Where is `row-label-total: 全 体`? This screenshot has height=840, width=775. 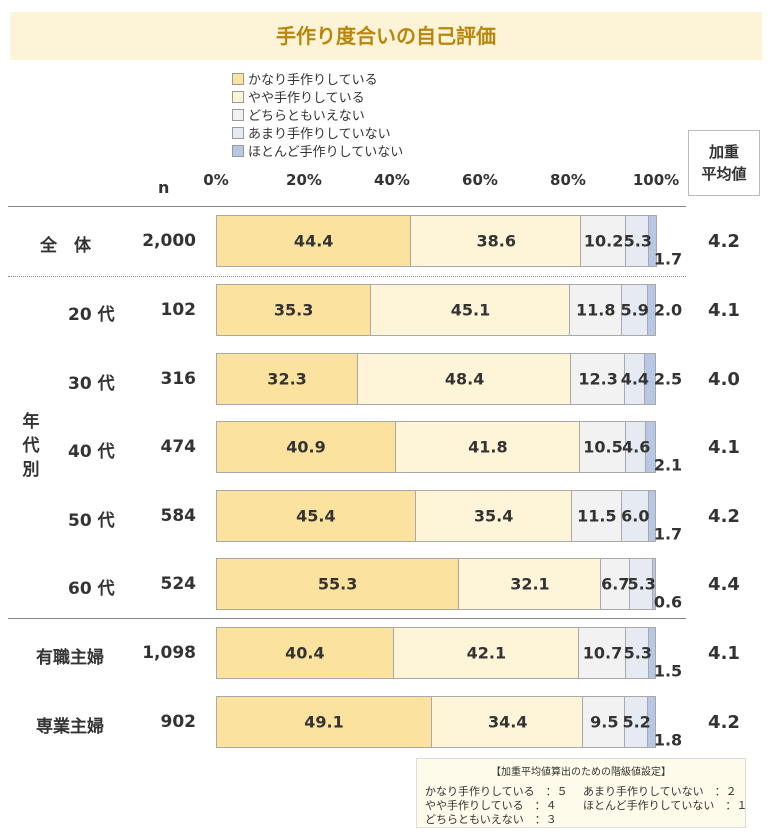
row-label-total: 全 体 is located at coordinates (65, 246).